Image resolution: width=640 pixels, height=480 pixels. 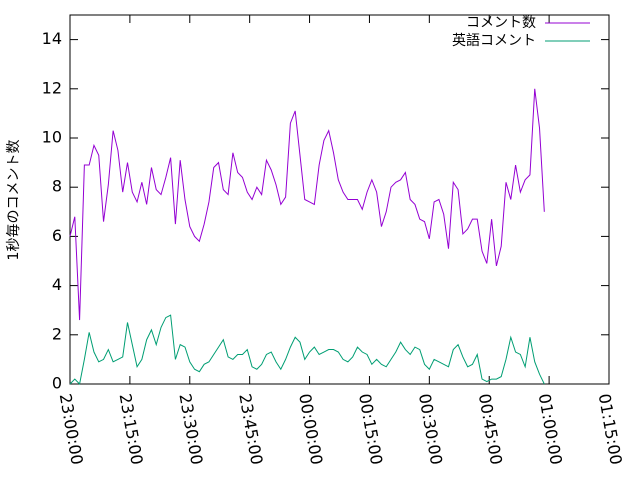 I want to click on legend-label: コメント数, so click(x=501, y=23).